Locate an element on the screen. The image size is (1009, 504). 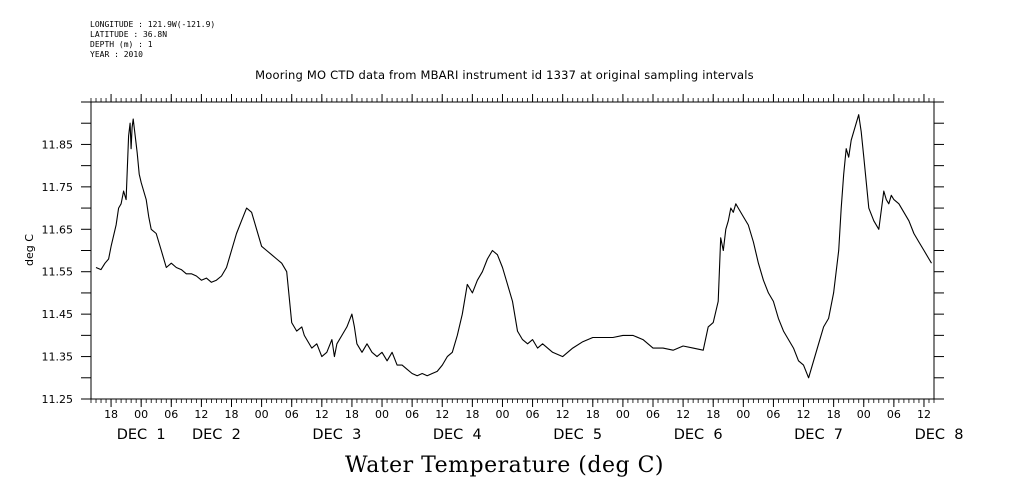
y-tick-label: 11.85 is located at coordinates (58, 144).